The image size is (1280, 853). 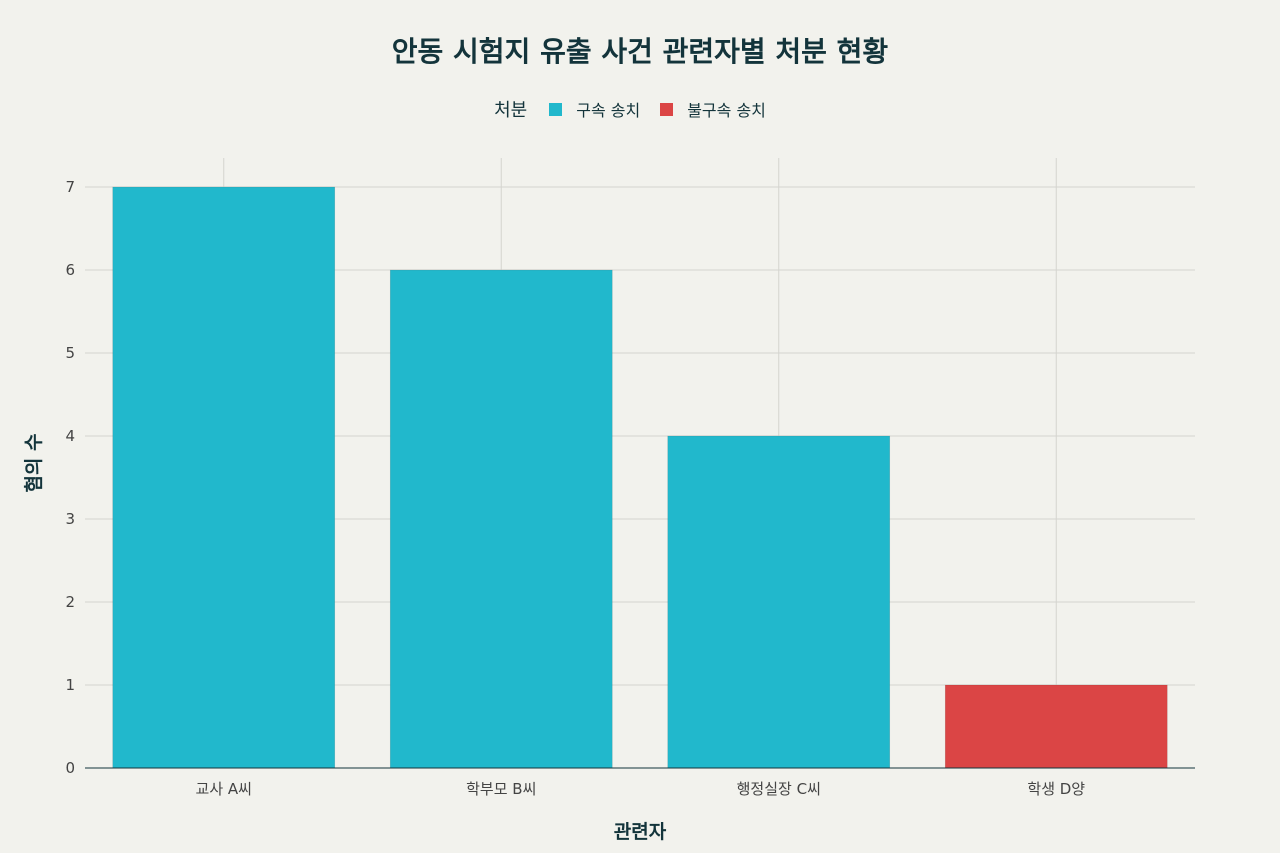 I want to click on x-tick-labels: 교사 A씨 학부모 B씨 행정실장 C씨 학생 D양, so click(x=641, y=789).